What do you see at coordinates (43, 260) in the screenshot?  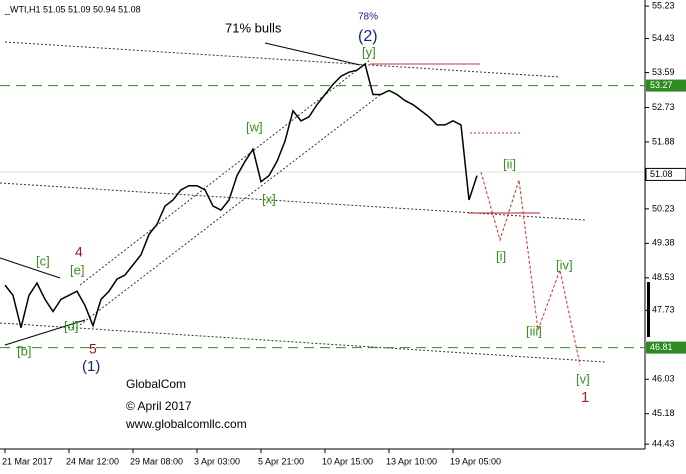 I see `annotation: [c]` at bounding box center [43, 260].